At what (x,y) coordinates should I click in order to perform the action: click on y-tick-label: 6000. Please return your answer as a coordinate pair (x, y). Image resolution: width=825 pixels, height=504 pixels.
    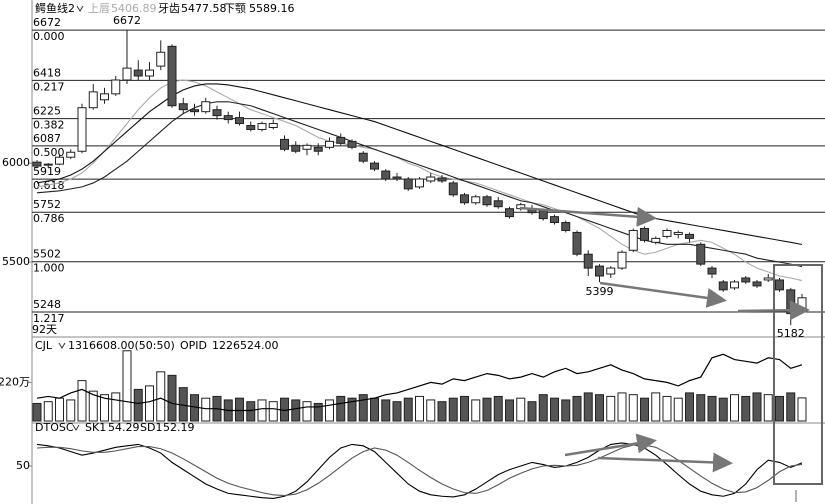
    Looking at the image, I should click on (16, 162).